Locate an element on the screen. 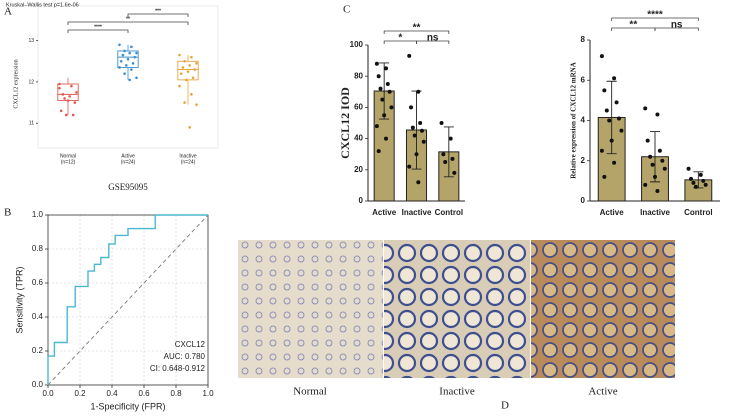 The image size is (753, 416). y-tick-label: 0.4 is located at coordinates (38, 316).